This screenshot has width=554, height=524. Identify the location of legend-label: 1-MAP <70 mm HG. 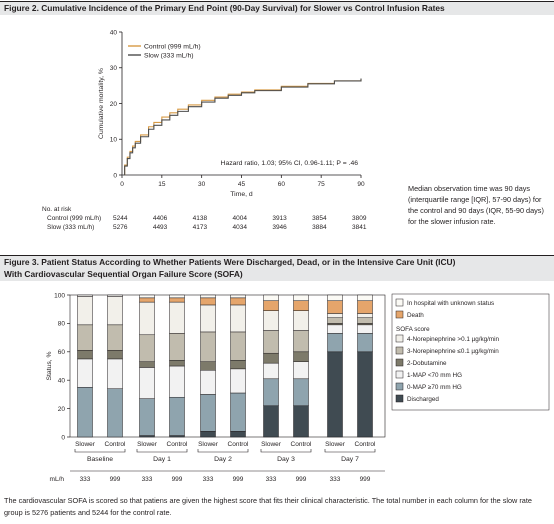
(434, 375).